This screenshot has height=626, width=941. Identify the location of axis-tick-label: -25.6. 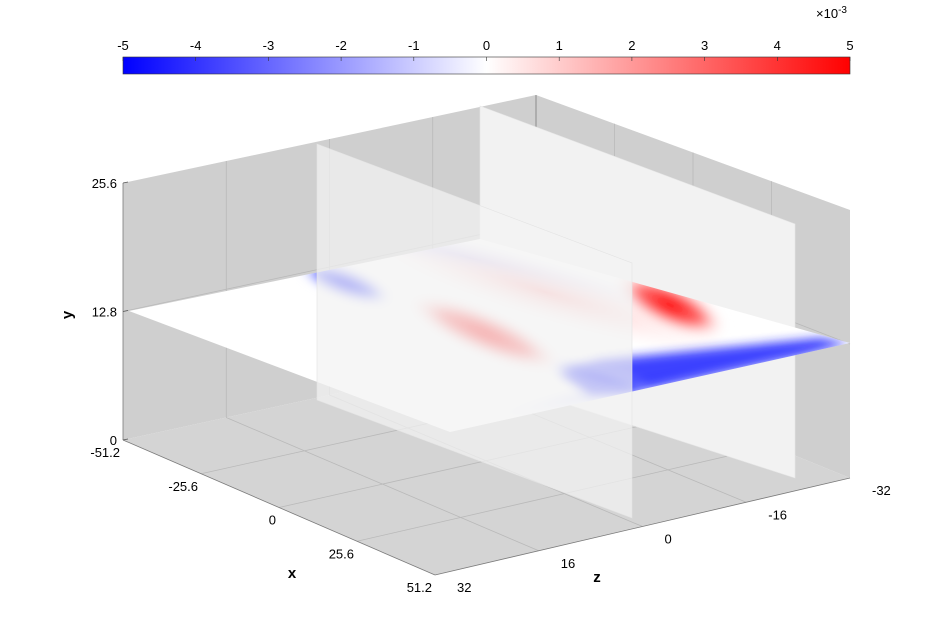
(183, 486).